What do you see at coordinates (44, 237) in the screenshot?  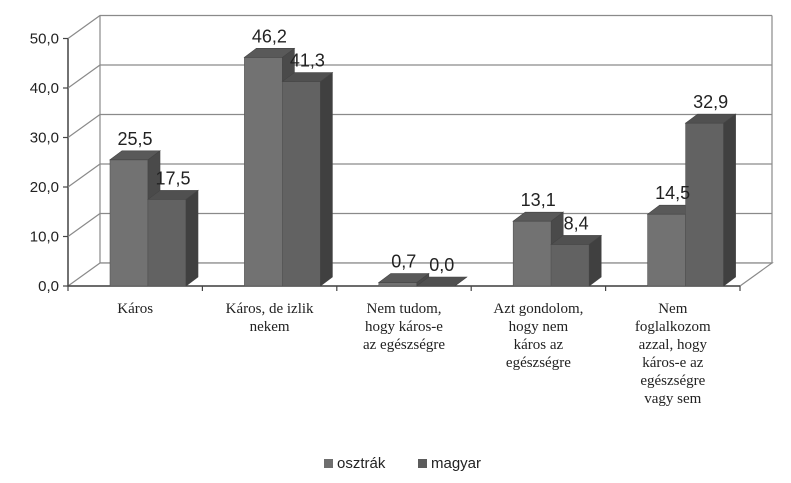 I see `y-tick-label: 10,0` at bounding box center [44, 237].